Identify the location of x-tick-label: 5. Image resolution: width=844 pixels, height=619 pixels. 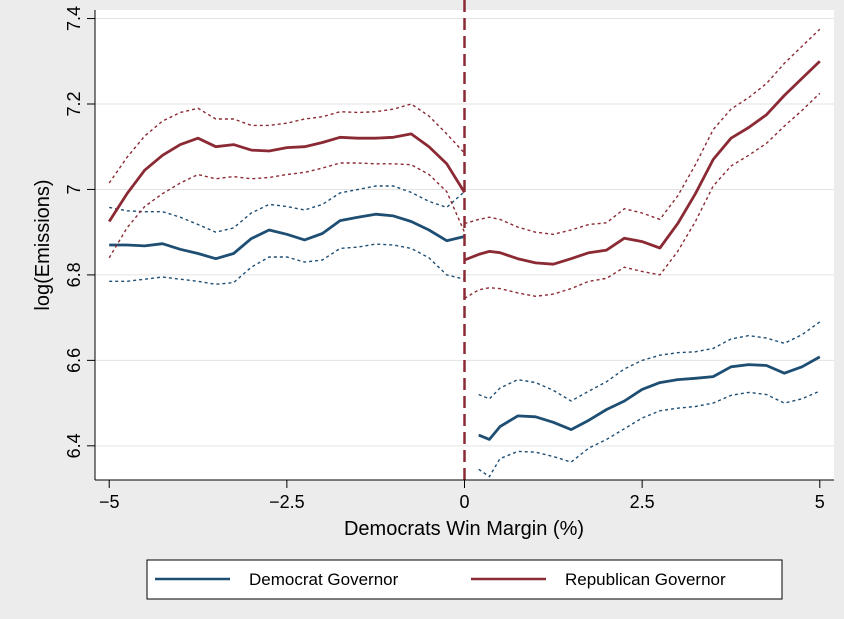
(820, 502).